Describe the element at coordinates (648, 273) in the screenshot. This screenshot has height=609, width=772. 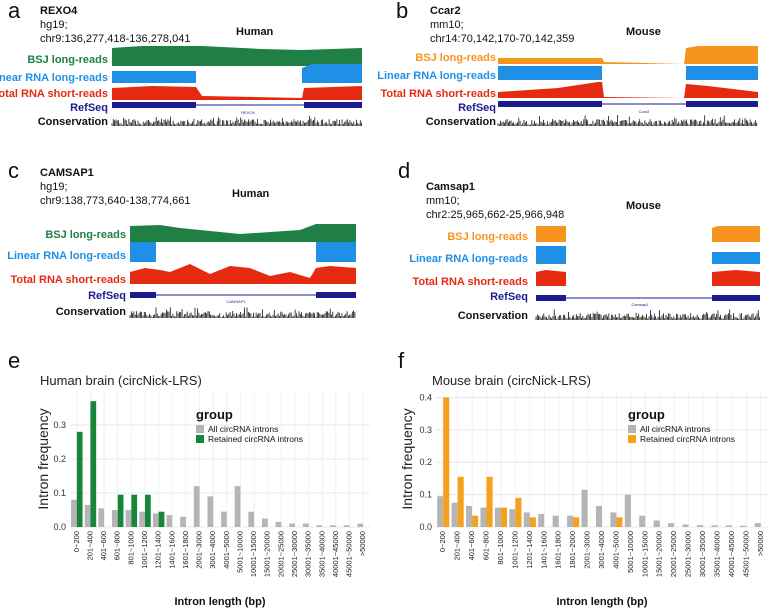
I see `panel-d-tracks: Camsap1` at that location.